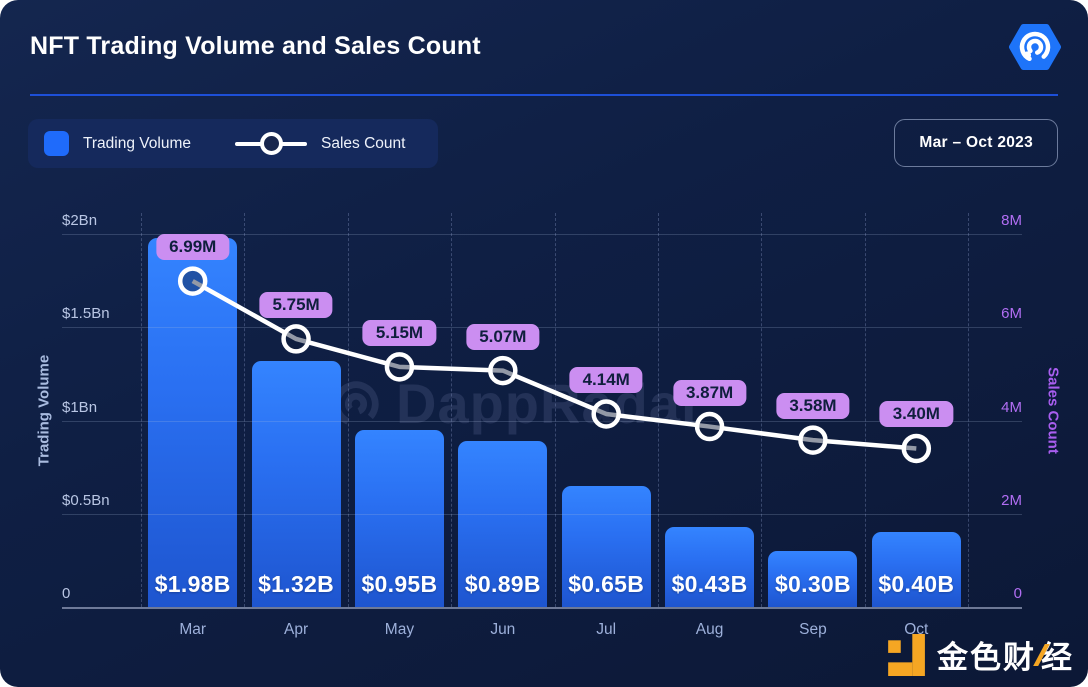  Describe the element at coordinates (606, 583) in the screenshot. I see `bar-value-label: $0.65B` at that location.